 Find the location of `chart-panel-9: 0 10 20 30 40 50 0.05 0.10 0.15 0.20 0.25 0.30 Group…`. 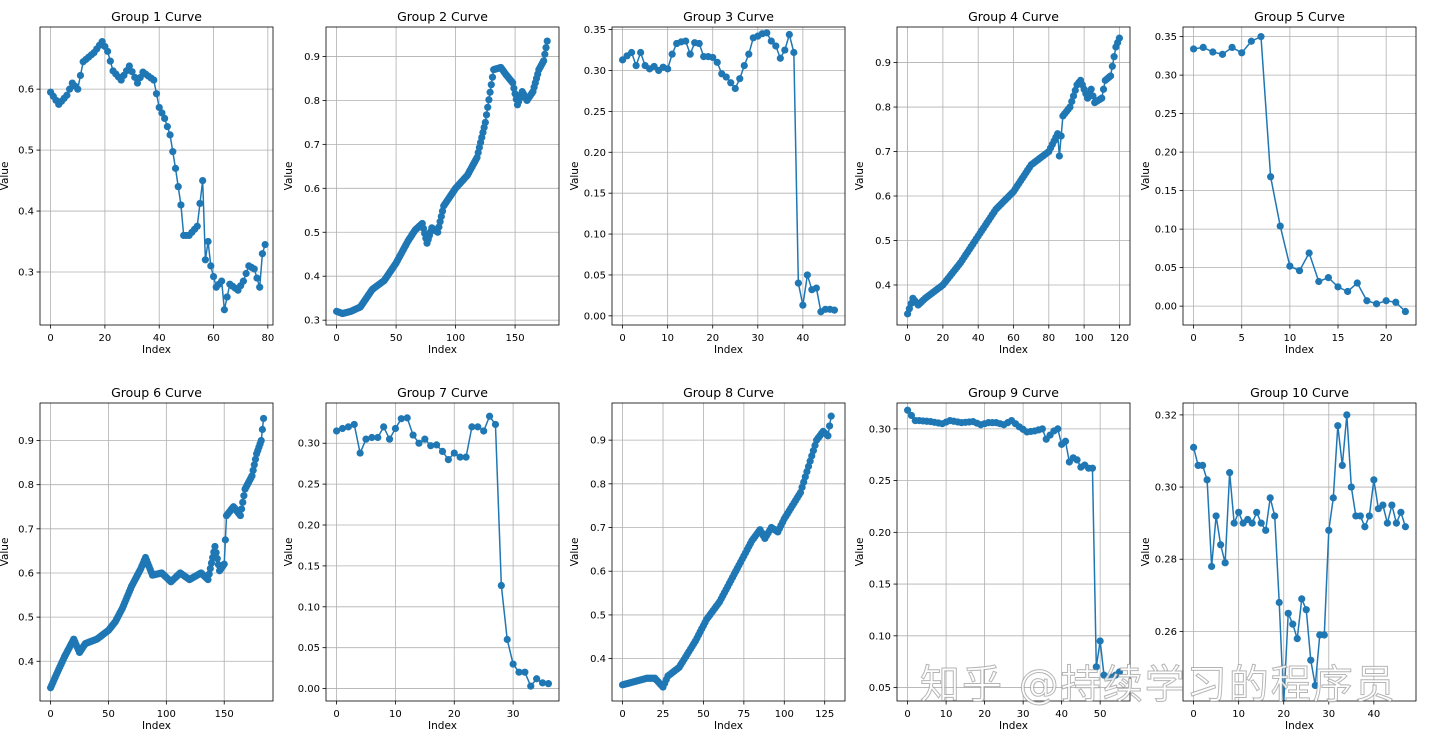

chart-panel-9: 0 10 20 30 40 50 0.05 0.10 0.15 0.20 0.25 0.30 Group… is located at coordinates (992, 558).